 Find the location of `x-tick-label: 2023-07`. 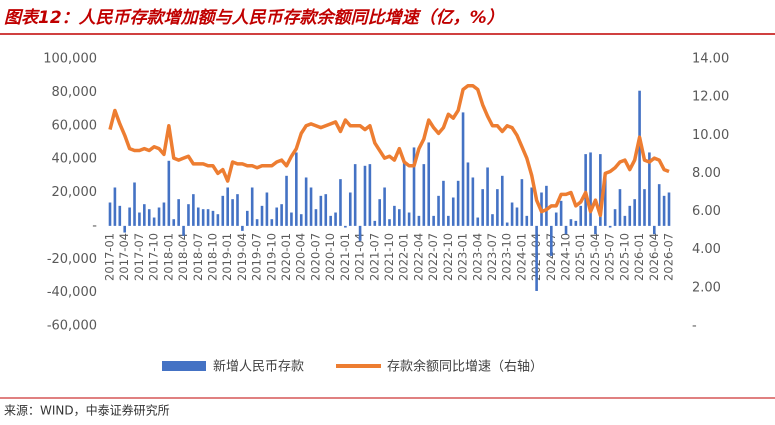

x-tick-label: 2023-07 is located at coordinates (492, 257).